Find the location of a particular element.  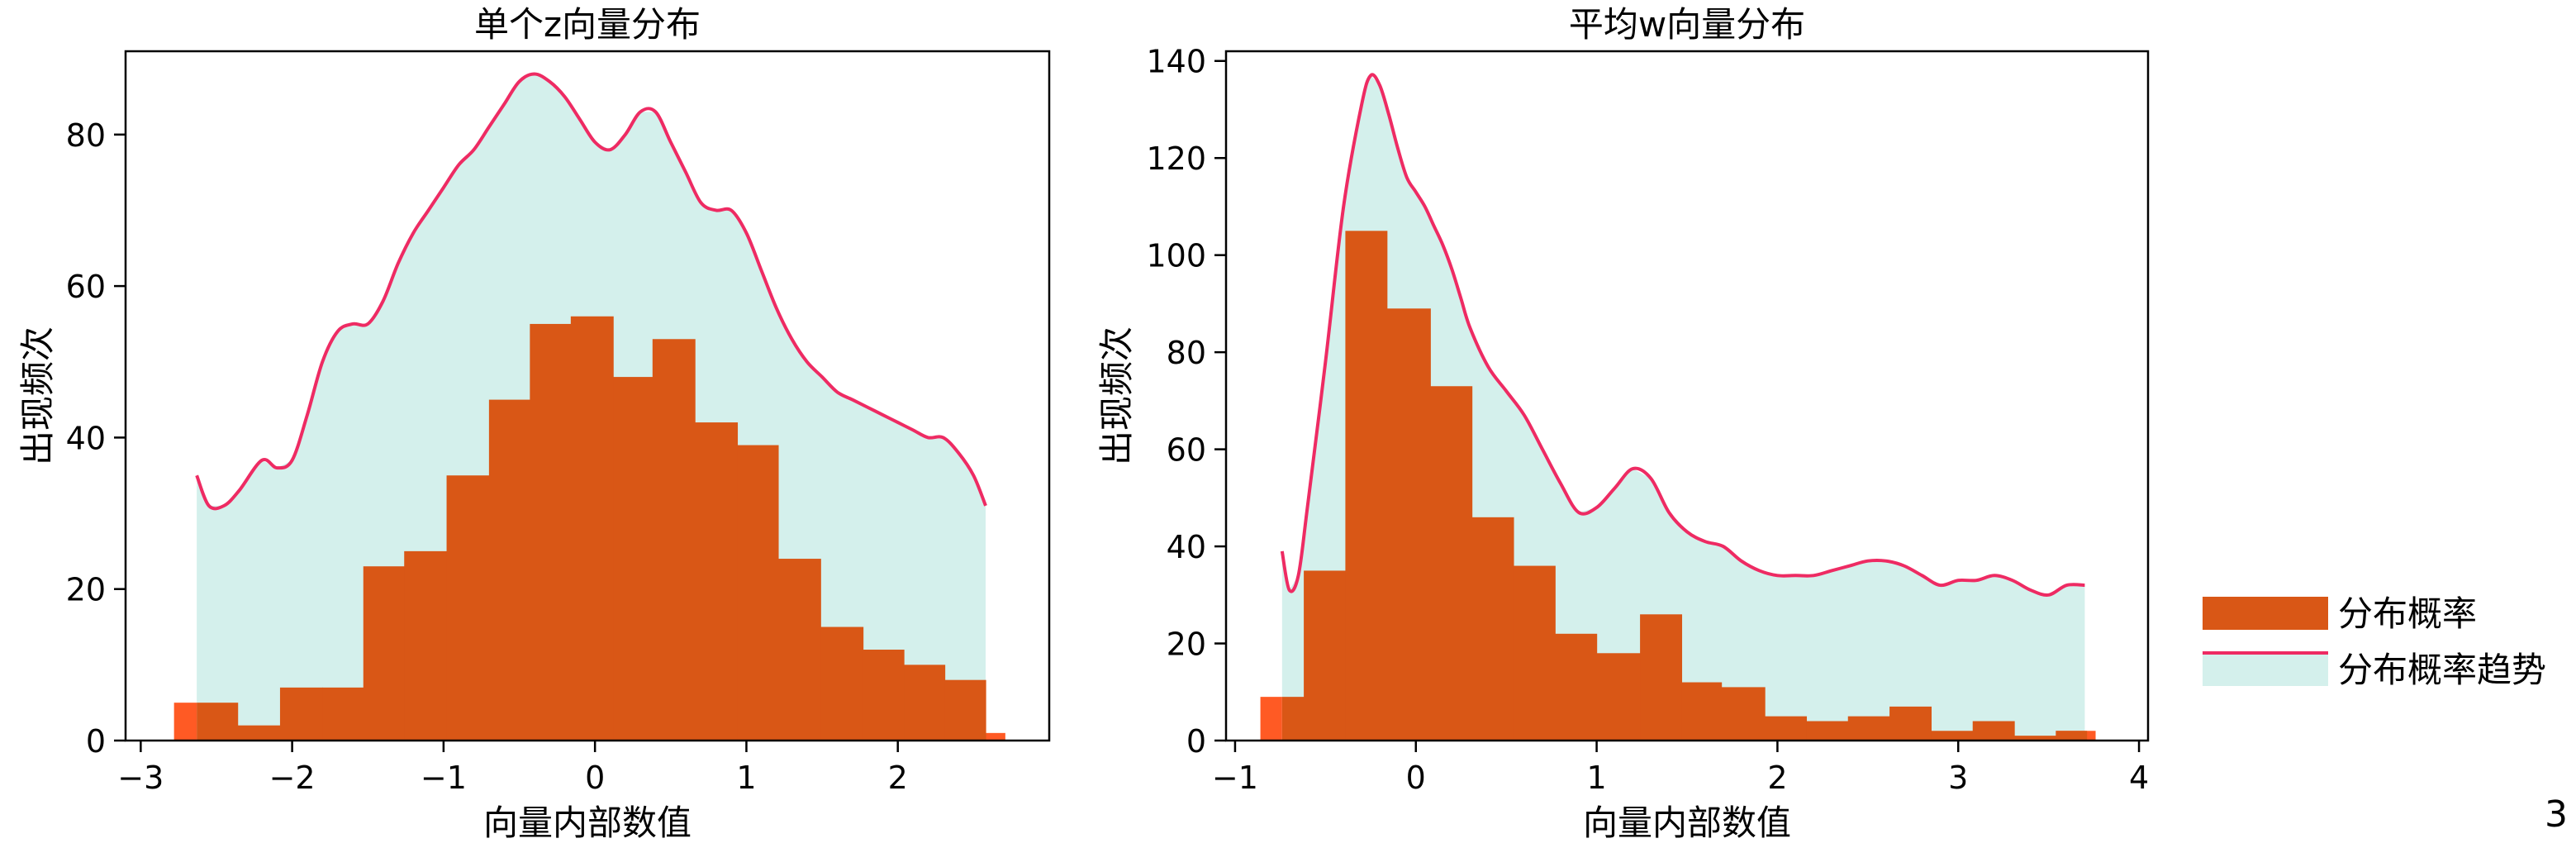

legend-bar-label: 分布概率 is located at coordinates (2407, 613).